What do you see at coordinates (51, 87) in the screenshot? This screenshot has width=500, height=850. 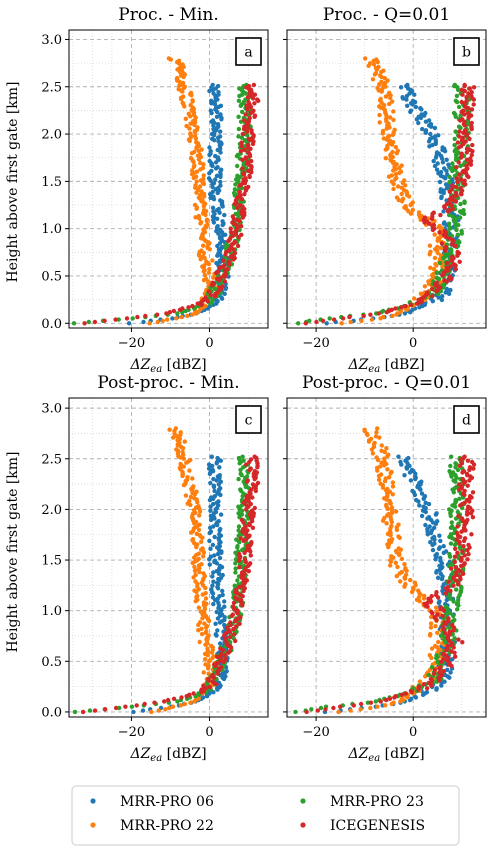 I see `y-tick-label: 2.5` at bounding box center [51, 87].